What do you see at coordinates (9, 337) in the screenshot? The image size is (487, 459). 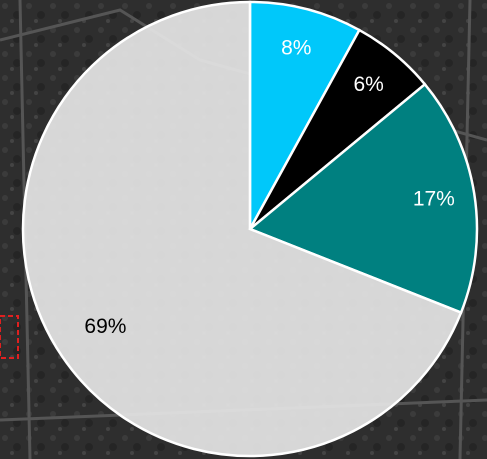 I see `map-marker` at bounding box center [9, 337].